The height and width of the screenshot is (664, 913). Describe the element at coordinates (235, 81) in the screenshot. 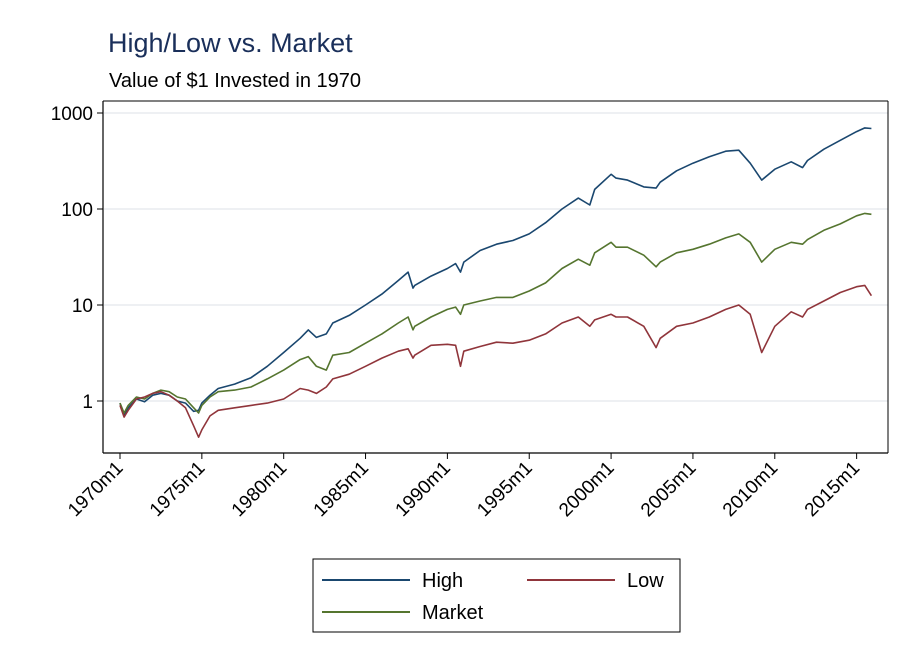

I see `chart-subtitle: Value of $1 Invested in 1970` at that location.